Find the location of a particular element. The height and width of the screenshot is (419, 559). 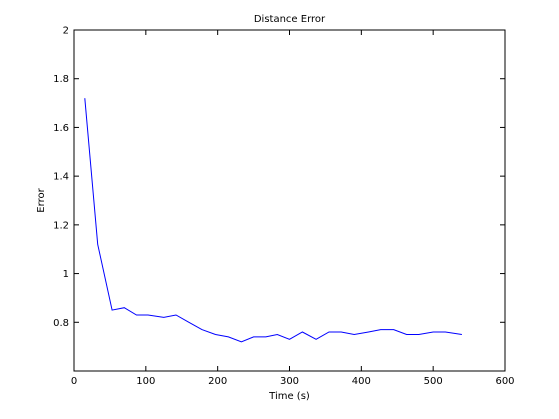

y-tick-label: 1.6 is located at coordinates (61, 128).